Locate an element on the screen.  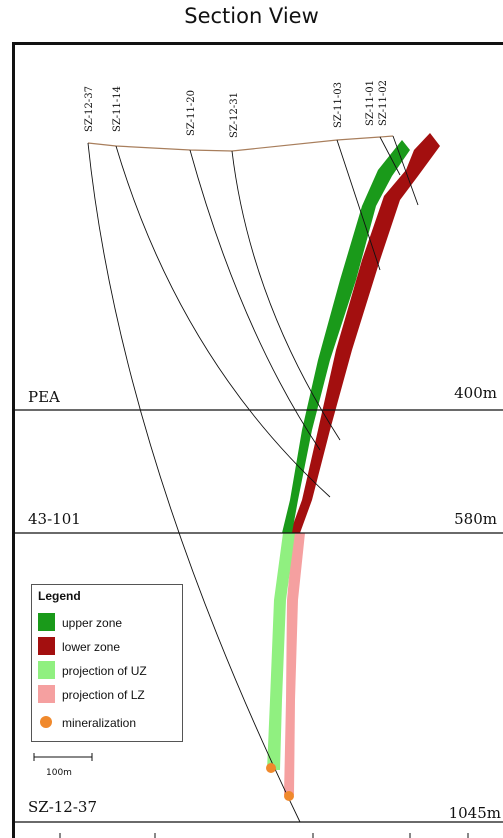
collar-line is located at coordinates (240, 143).